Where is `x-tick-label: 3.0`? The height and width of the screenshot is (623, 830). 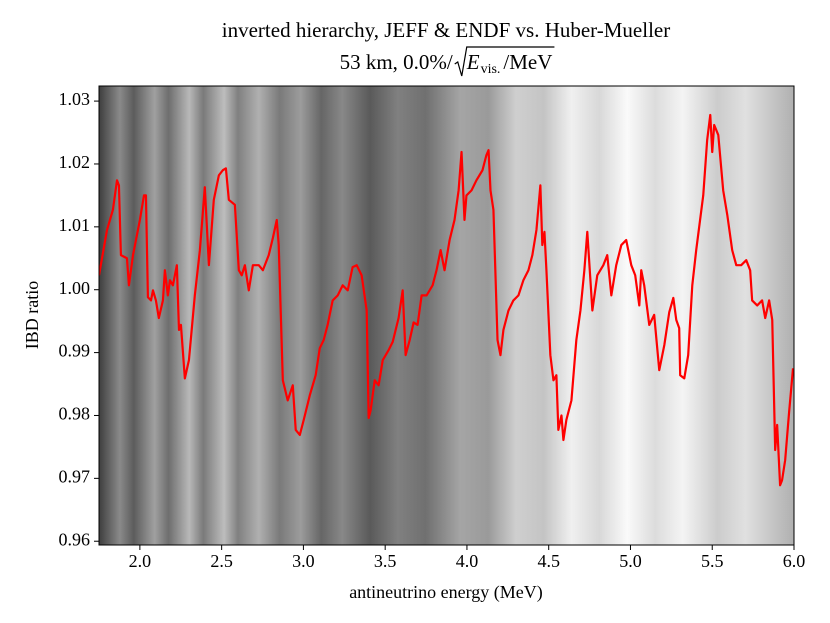 x-tick-label: 3.0 is located at coordinates (303, 561).